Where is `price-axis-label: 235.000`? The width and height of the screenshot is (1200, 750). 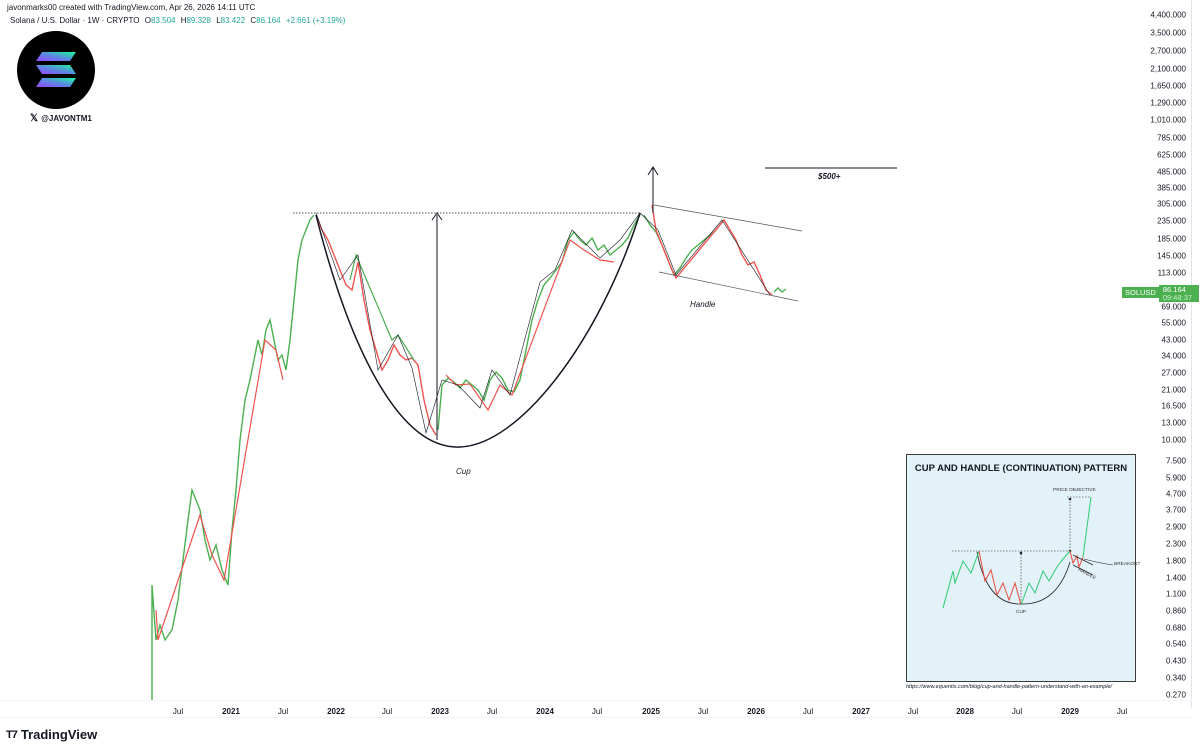 price-axis-label: 235.000 is located at coordinates (1171, 221).